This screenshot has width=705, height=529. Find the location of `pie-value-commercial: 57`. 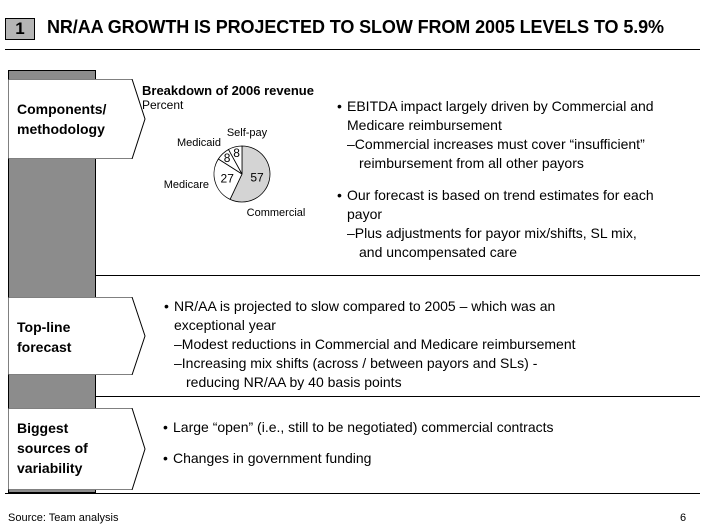

pie-value-commercial: 57 is located at coordinates (257, 177).